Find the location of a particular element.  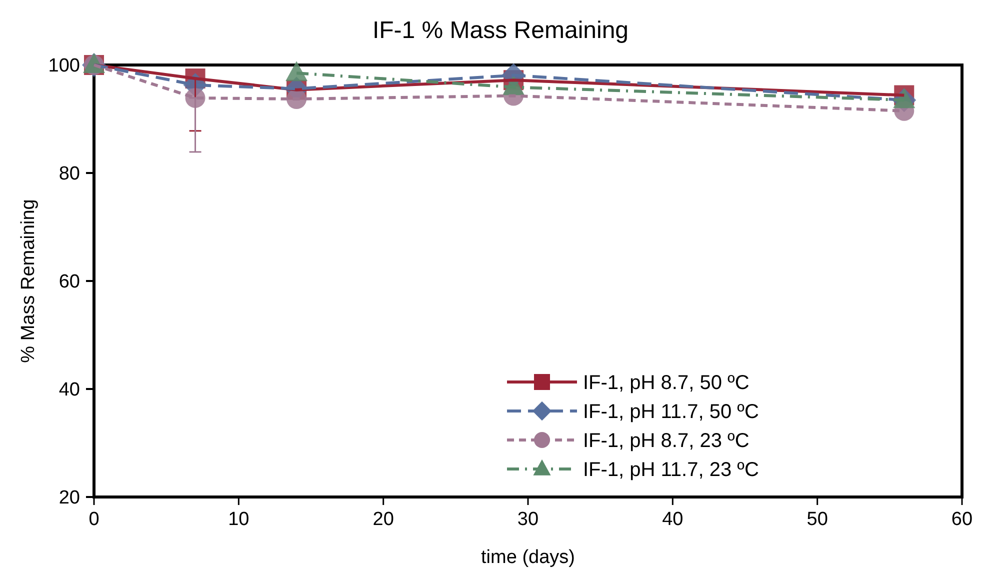

y-tick-label: 20 is located at coordinates (69, 498).